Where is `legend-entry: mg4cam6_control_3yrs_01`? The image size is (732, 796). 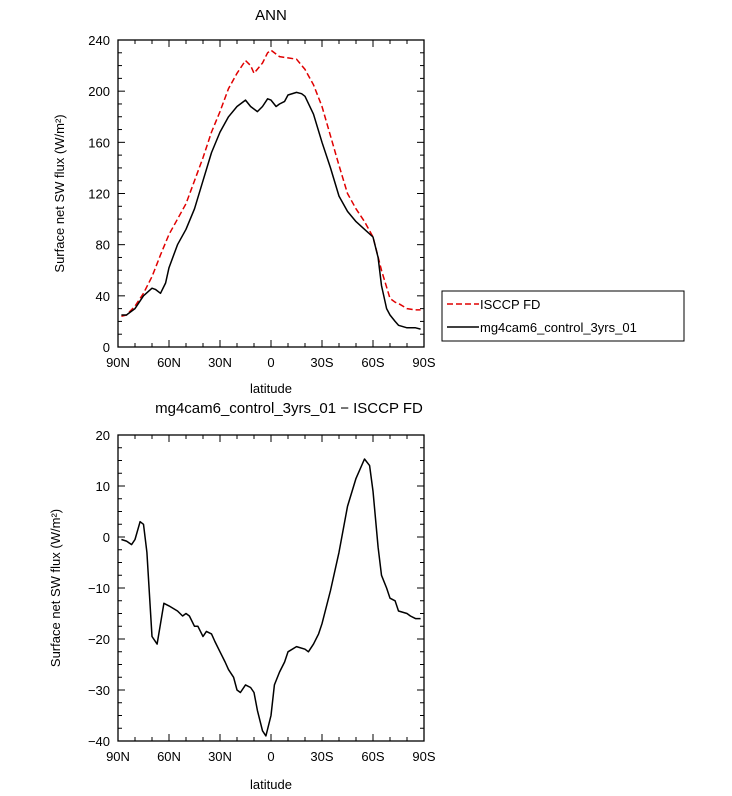
legend-entry: mg4cam6_control_3yrs_01 is located at coordinates (558, 327).